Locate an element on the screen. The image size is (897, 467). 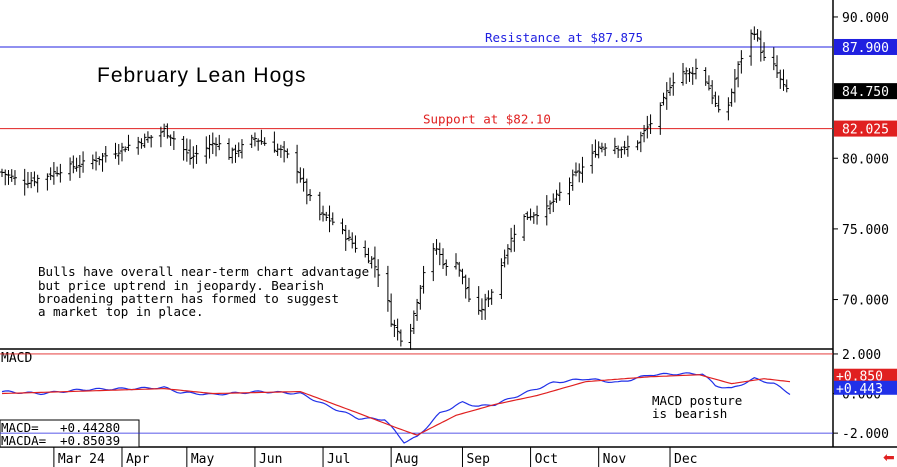
resistance-price-tag-text: 87.900 is located at coordinates (865, 48).